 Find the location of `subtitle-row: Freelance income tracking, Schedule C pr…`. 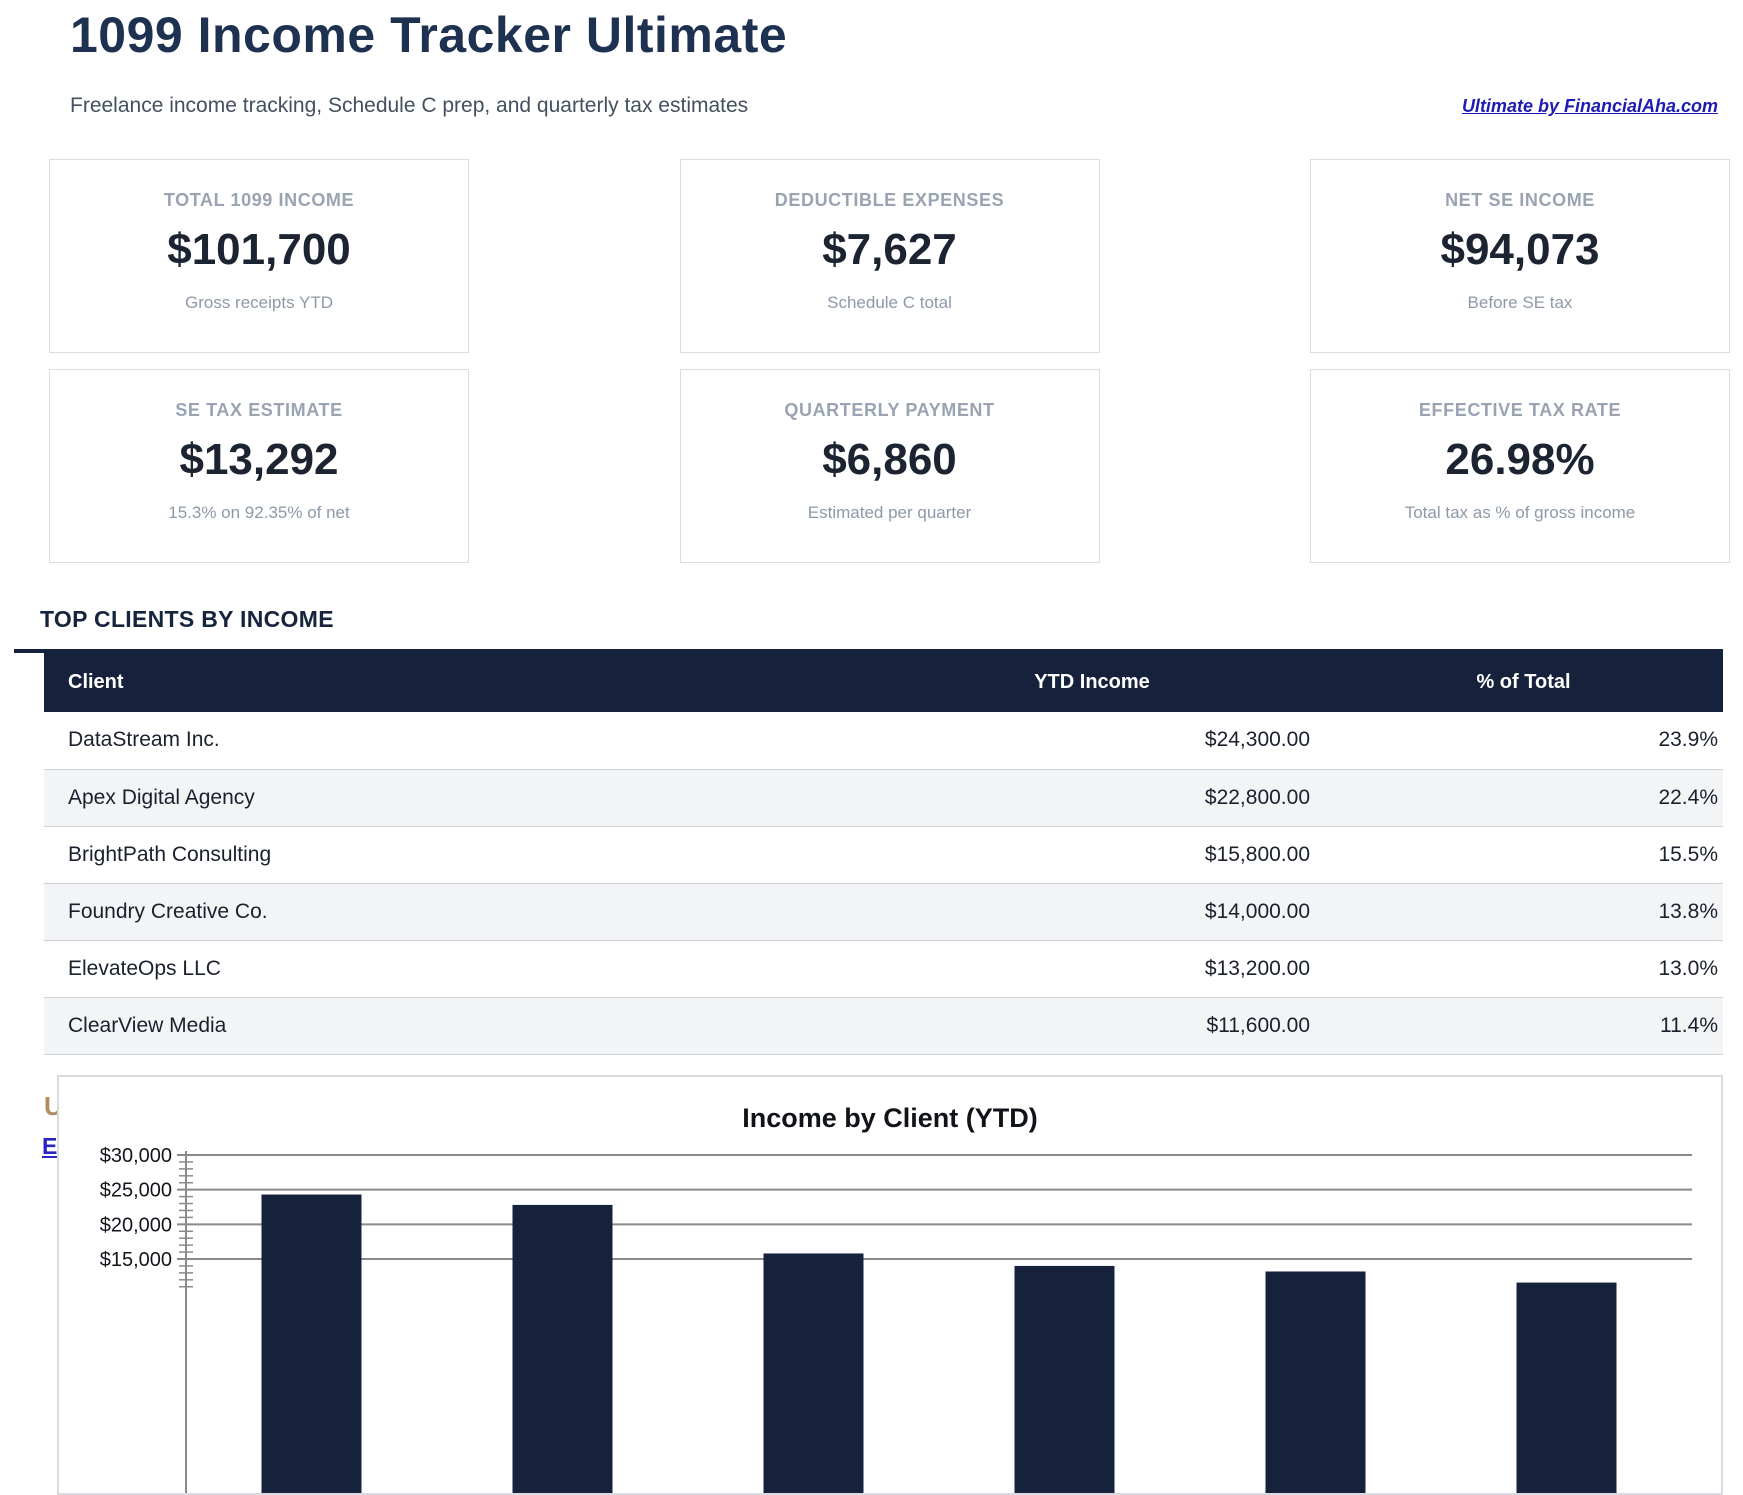

subtitle-row: Freelance income tracking, Schedule C pr… is located at coordinates (894, 106).